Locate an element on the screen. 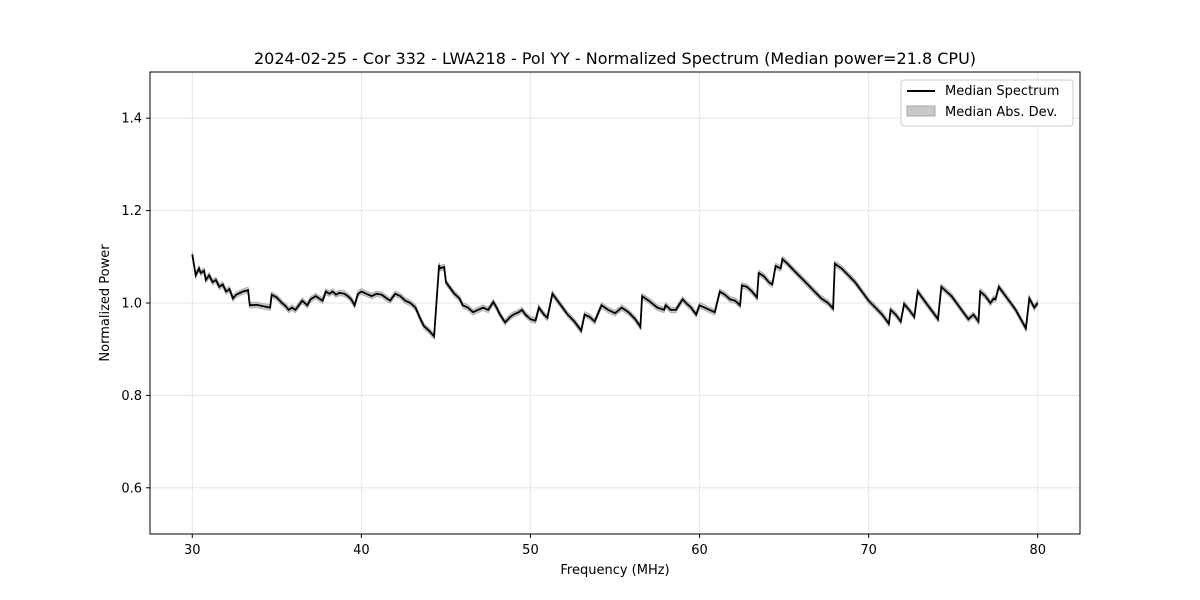 The image size is (1200, 600). legend-label-median-spectrum: Median Spectrum is located at coordinates (1002, 91).